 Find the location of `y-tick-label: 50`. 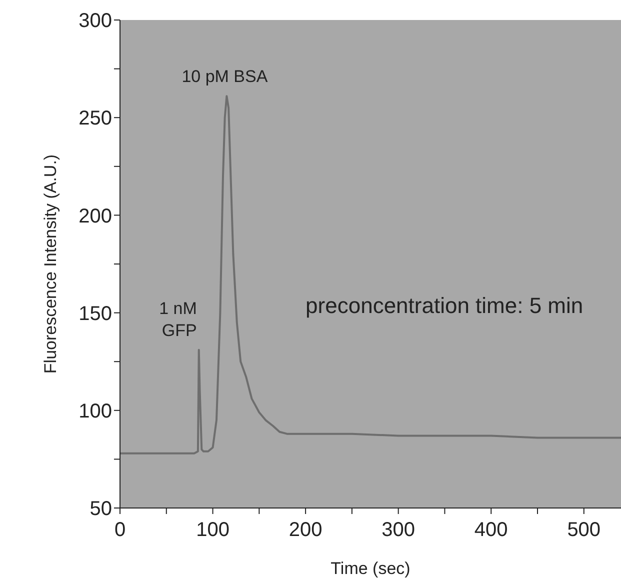

y-tick-label: 50 is located at coordinates (101, 509).